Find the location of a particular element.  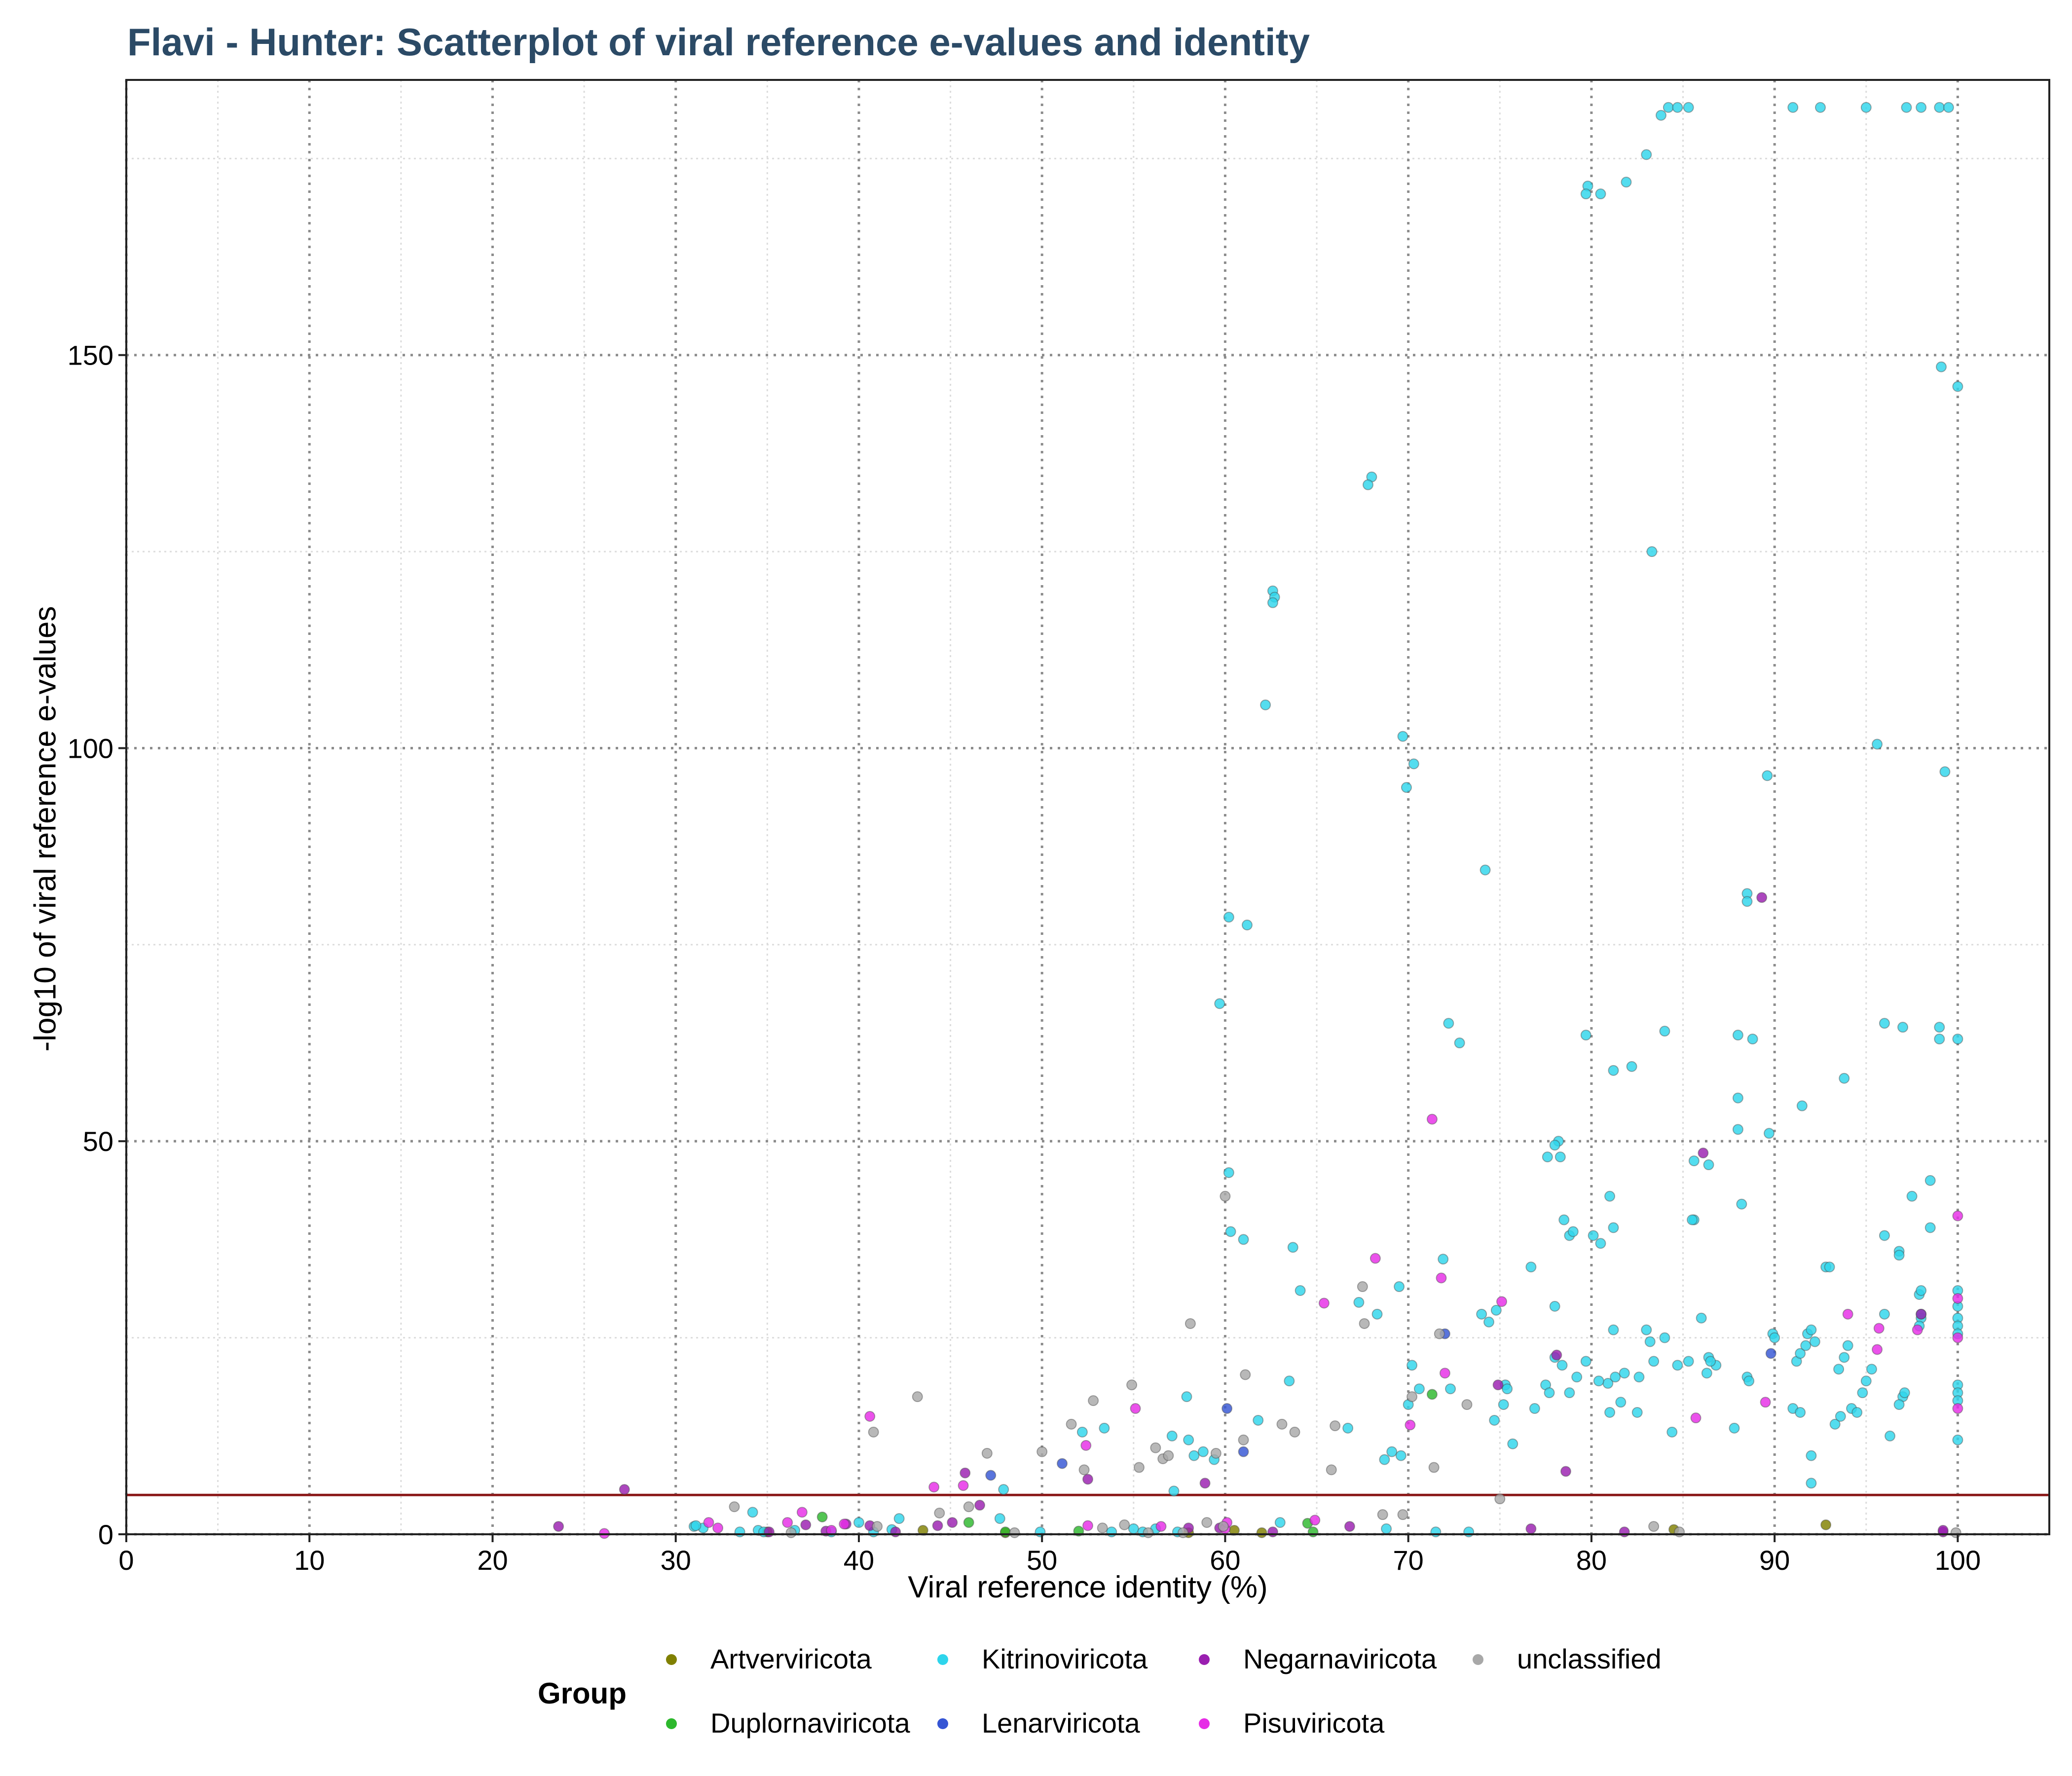

legend-label: Duplornaviricota is located at coordinates (810, 1723).